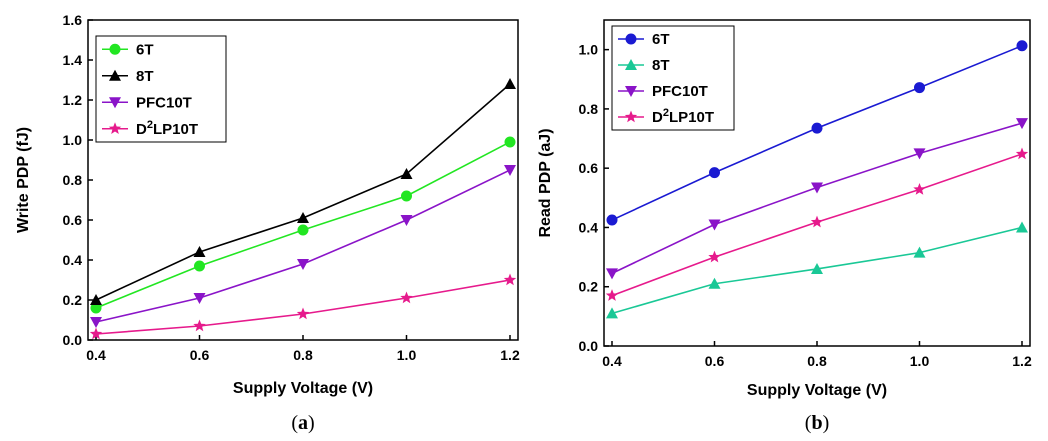 The width and height of the screenshot is (1048, 441). I want to click on x-tick-label: 0.6, so click(715, 361).